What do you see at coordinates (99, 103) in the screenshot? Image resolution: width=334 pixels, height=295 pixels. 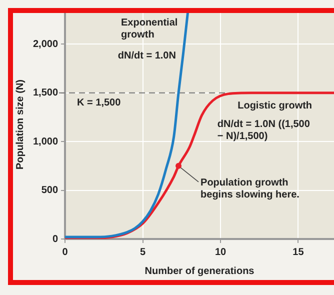 I see `ref-line-label: K = 1,500` at bounding box center [99, 103].